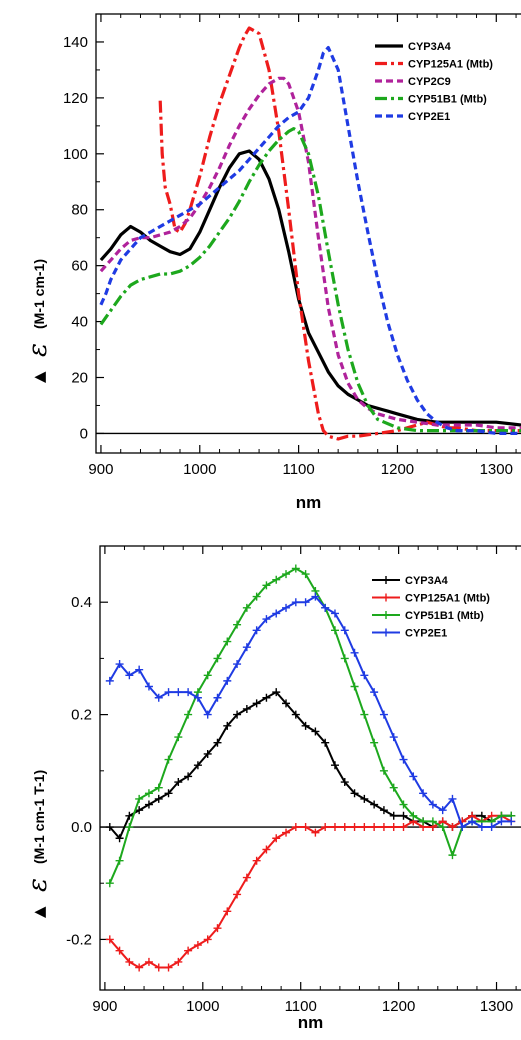 Image resolution: width=521 pixels, height=1040 pixels. What do you see at coordinates (398, 1006) in the screenshot?
I see `x-tick-label: 1200` at bounding box center [398, 1006].